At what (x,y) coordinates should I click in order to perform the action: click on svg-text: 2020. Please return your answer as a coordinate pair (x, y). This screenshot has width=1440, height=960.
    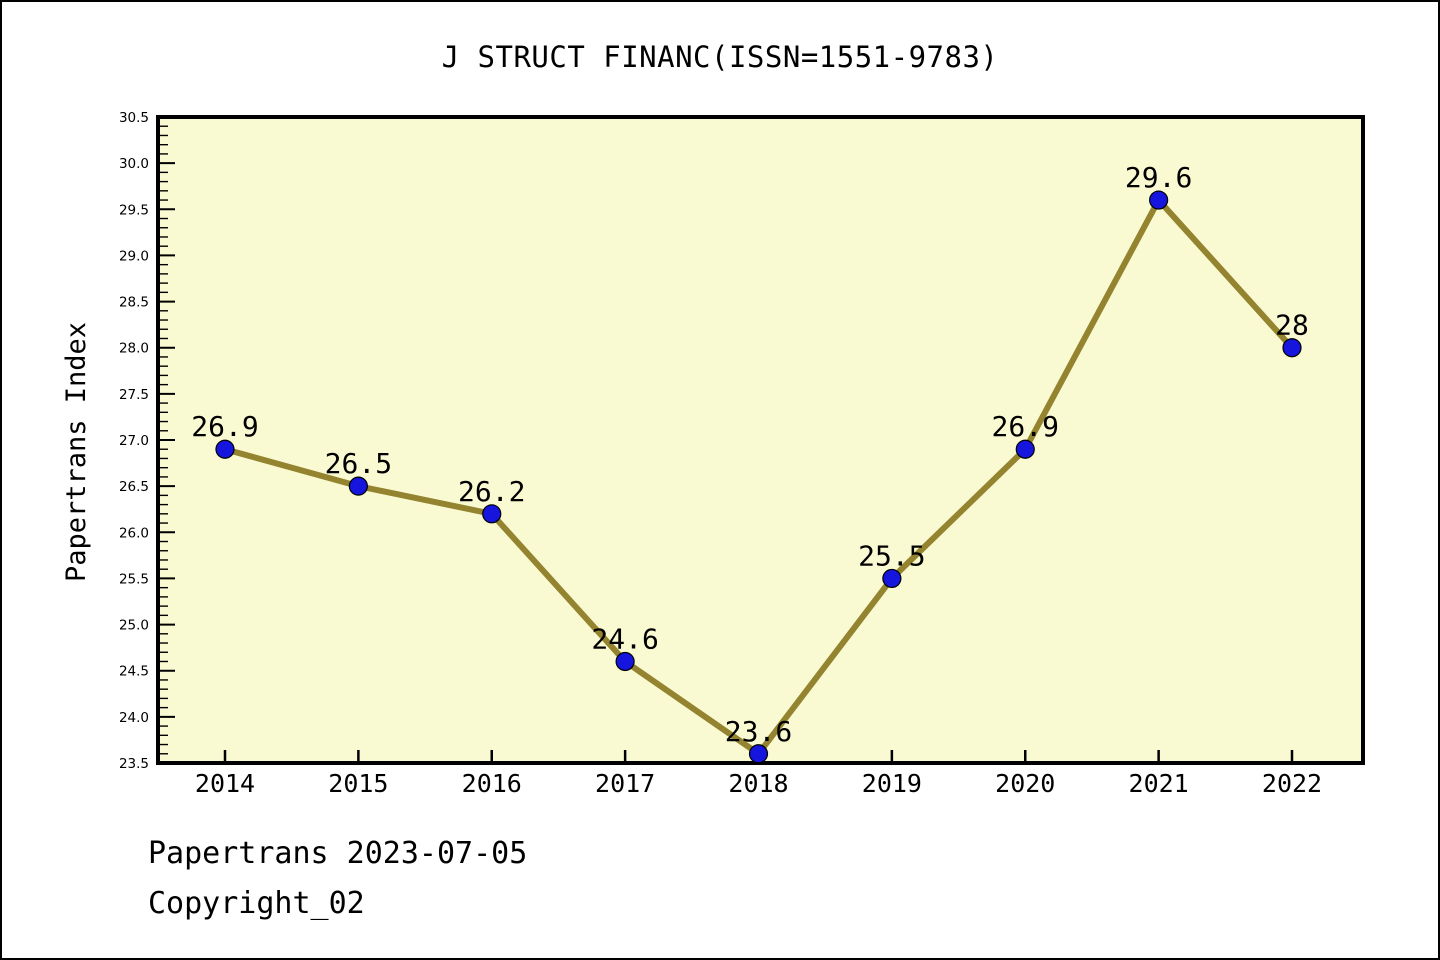
    Looking at the image, I should click on (1025, 783).